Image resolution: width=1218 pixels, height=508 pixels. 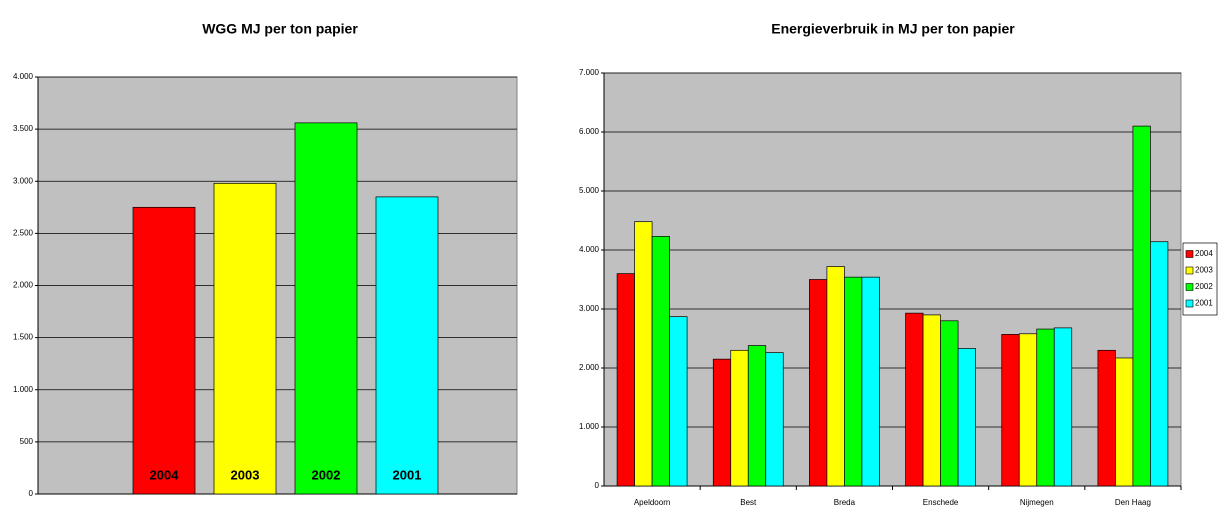 What do you see at coordinates (1204, 270) in the screenshot?
I see `legend-label: 2003` at bounding box center [1204, 270].